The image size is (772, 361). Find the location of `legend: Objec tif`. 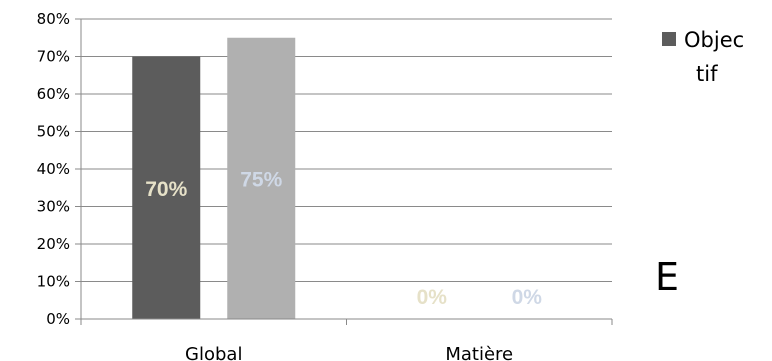

legend: Objec tif is located at coordinates (703, 57).